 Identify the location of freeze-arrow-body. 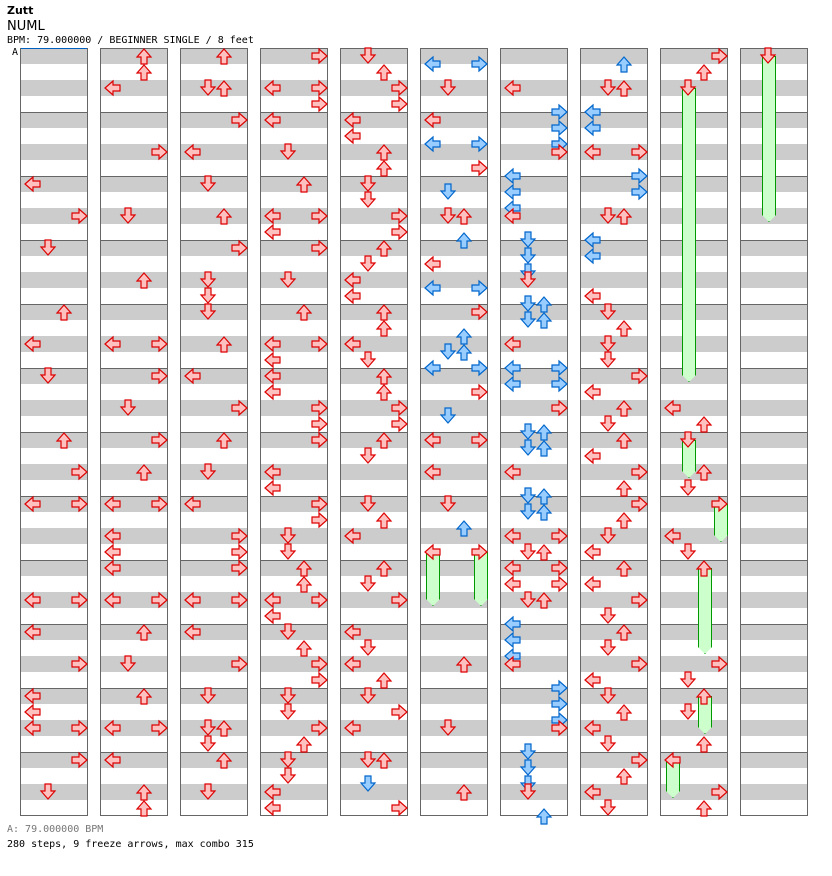
(705, 611).